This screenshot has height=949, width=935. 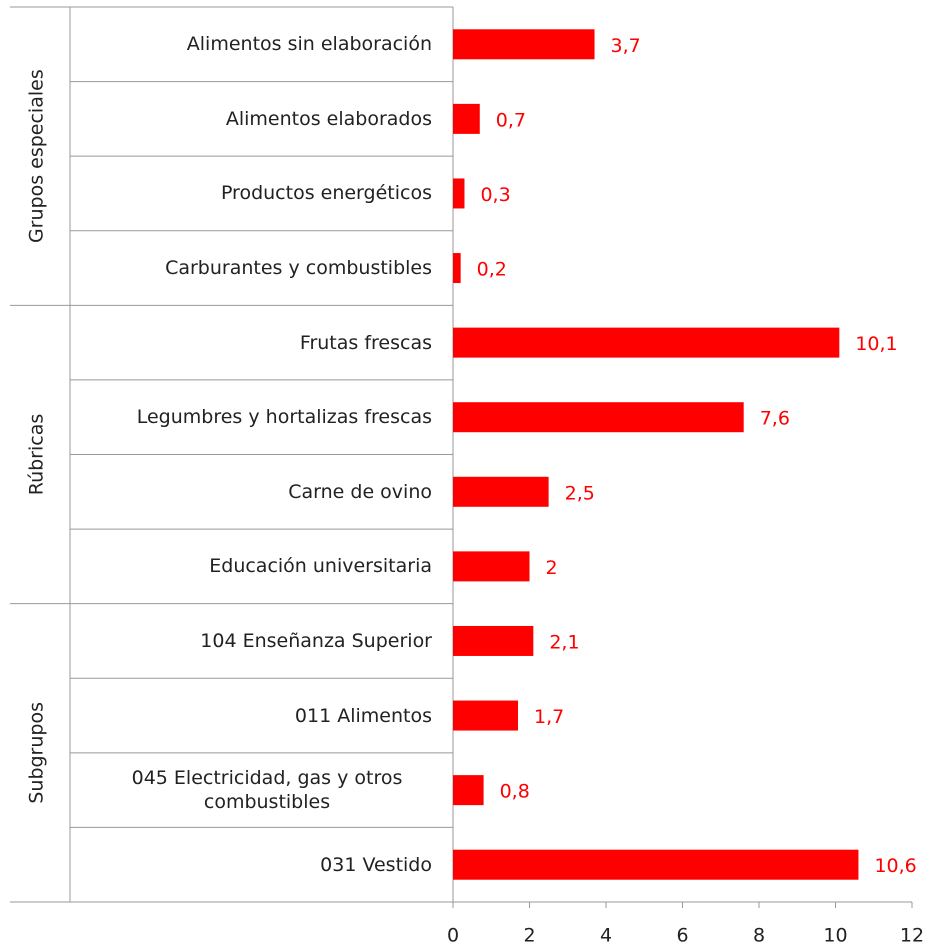 I want to click on value-label: 10,1, so click(x=876, y=344).